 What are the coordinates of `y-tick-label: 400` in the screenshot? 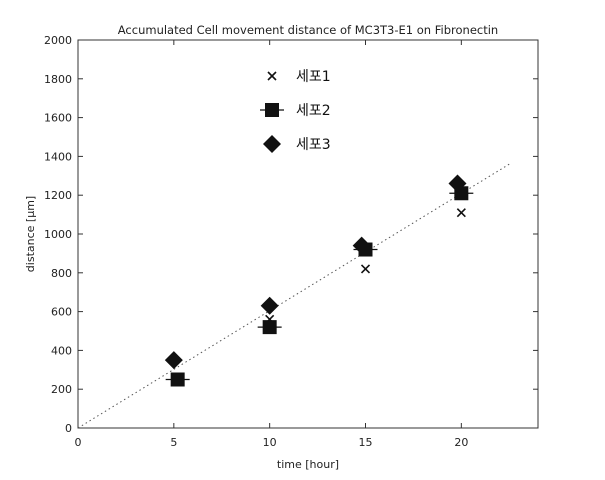 It's located at (61, 350).